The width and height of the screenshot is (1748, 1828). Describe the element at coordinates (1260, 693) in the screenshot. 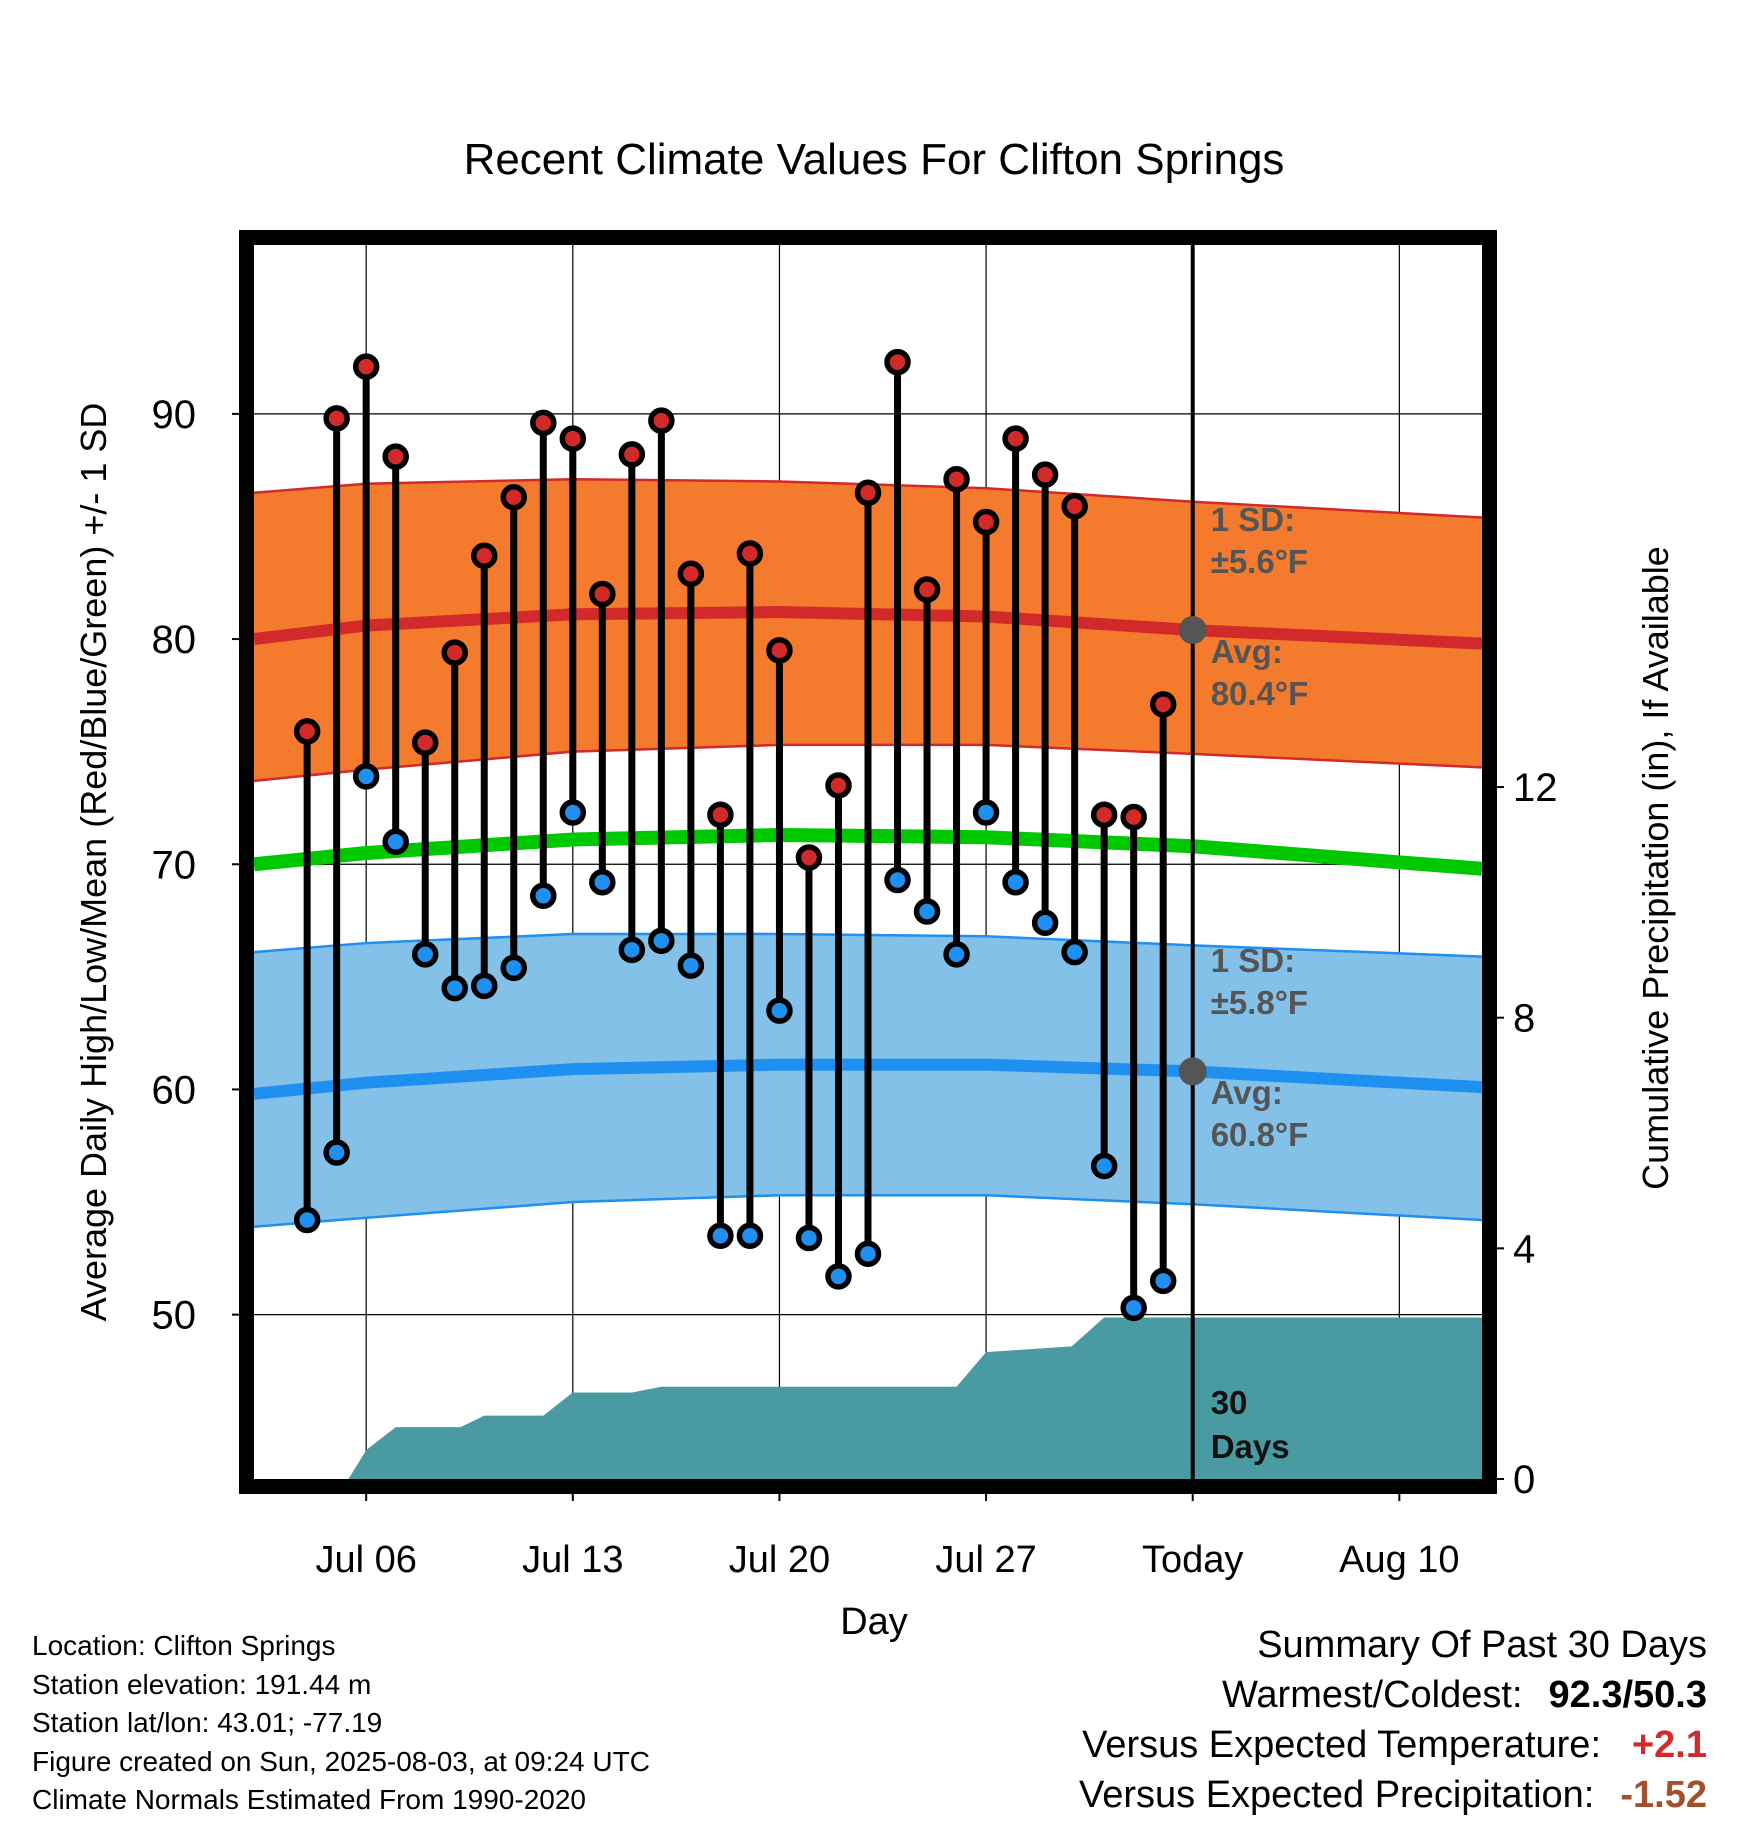

I see `high-avg-value: 80.4°F` at that location.